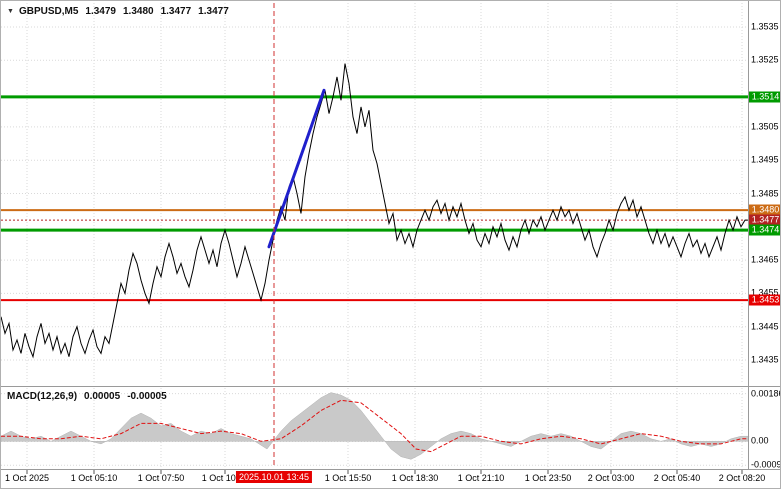 This screenshot has width=781, height=489. What do you see at coordinates (176, 11) in the screenshot?
I see `ohlc-low: 1.3477` at bounding box center [176, 11].